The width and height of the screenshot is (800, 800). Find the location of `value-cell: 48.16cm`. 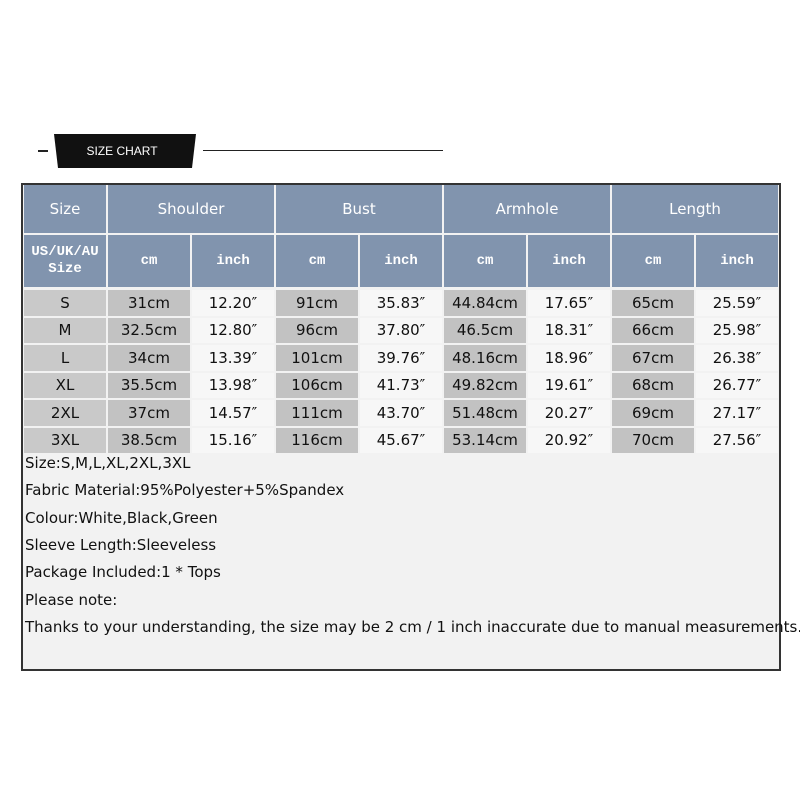

value-cell: 48.16cm is located at coordinates (485, 358).